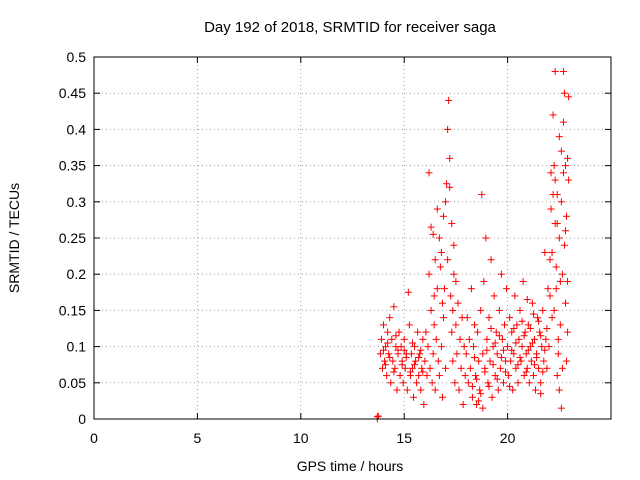  I want to click on x-tick-label: 20, so click(508, 438).